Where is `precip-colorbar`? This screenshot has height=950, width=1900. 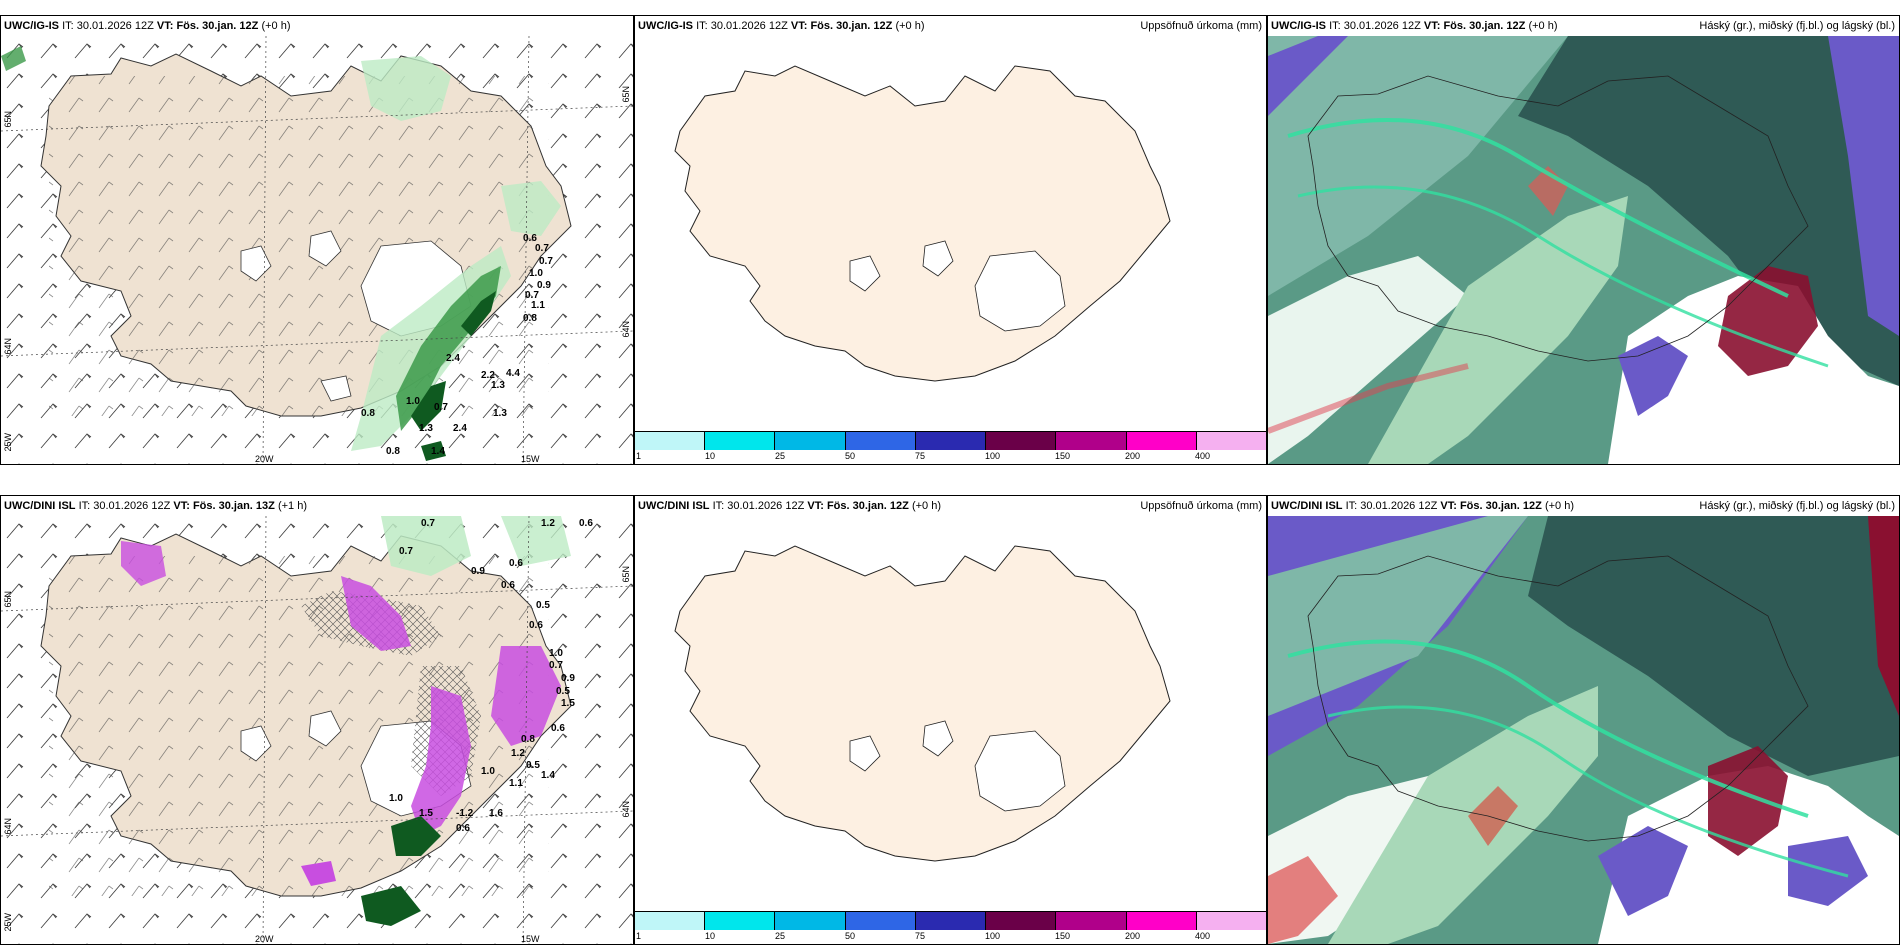
precip-colorbar is located at coordinates (950, 920).